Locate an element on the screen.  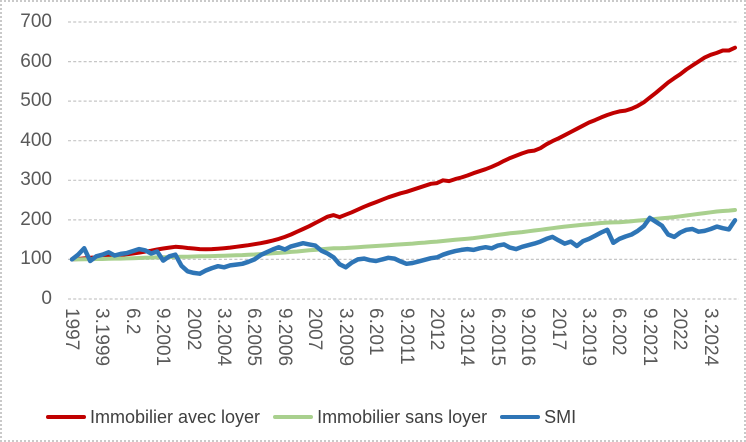
x-tick-label: 9.2021 is located at coordinates (649, 337).